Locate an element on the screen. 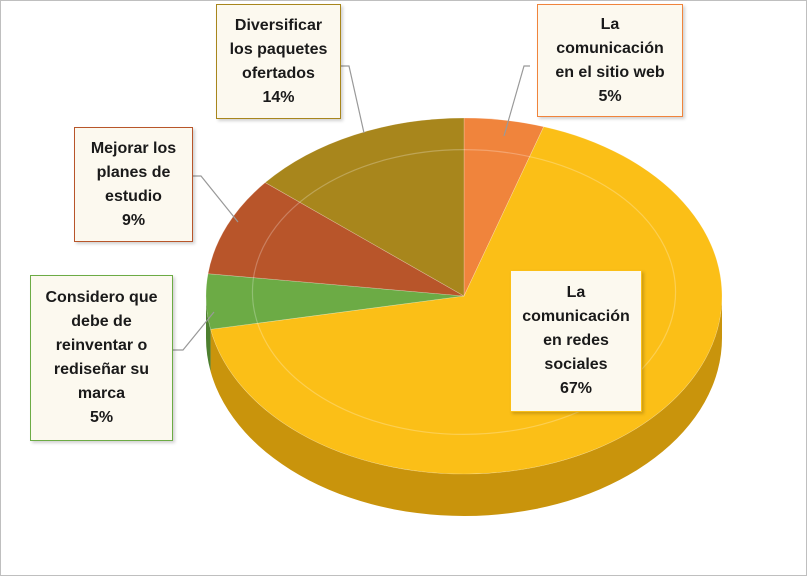 This screenshot has width=807, height=576. data-label-1: La comunicación en redes sociales 67% is located at coordinates (576, 341).